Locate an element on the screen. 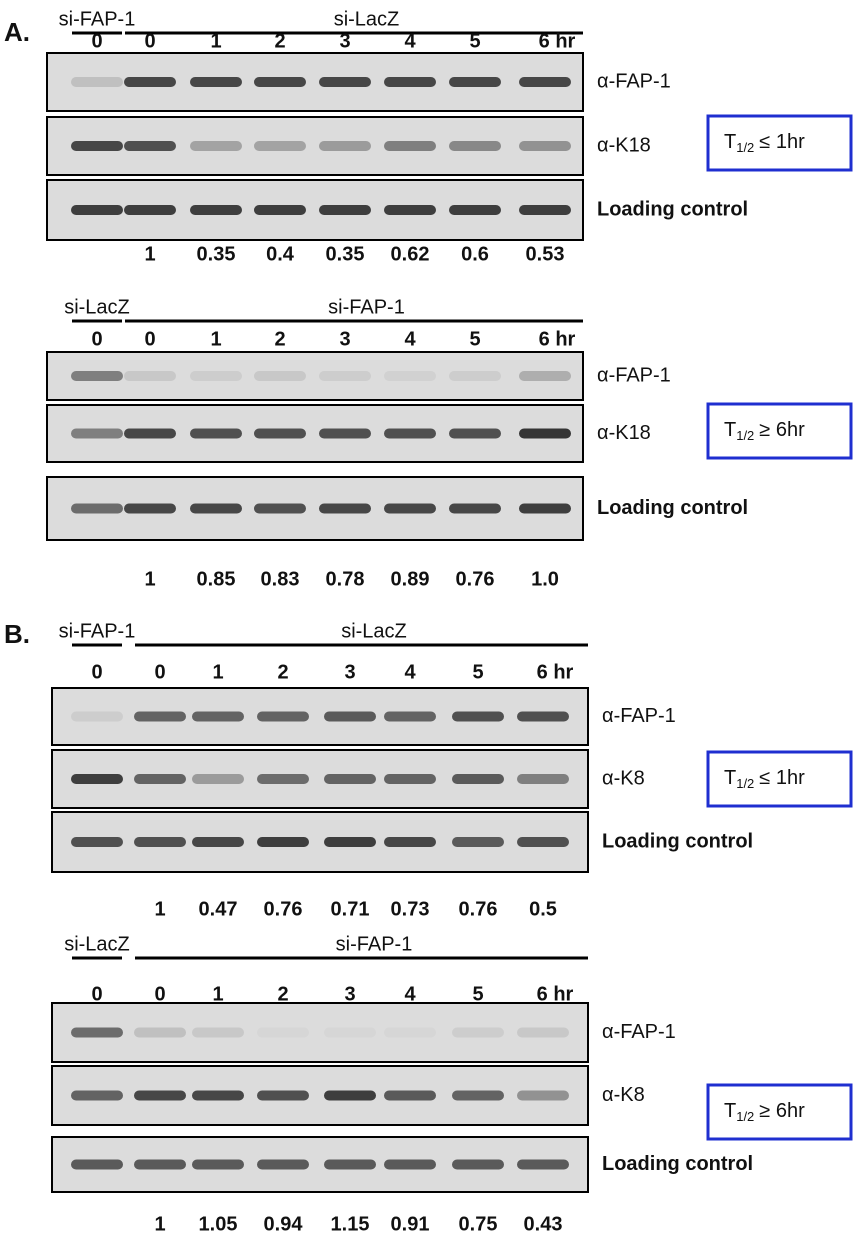  panel-label: A. is located at coordinates (17, 32).